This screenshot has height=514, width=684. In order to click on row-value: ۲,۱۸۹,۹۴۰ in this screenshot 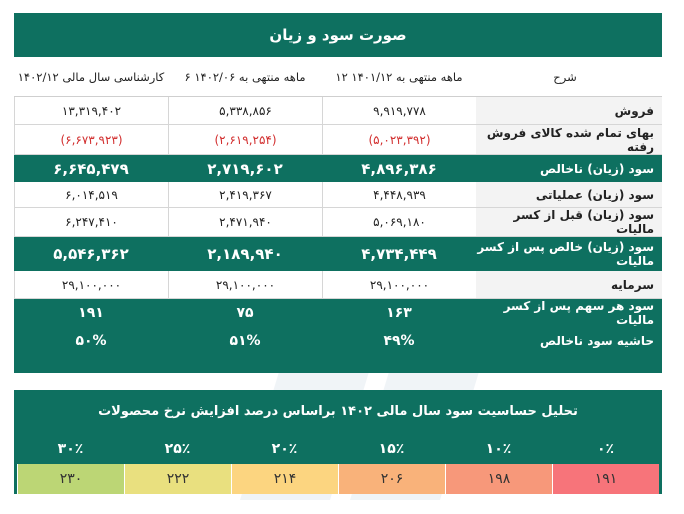, I will do `click(245, 254)`.